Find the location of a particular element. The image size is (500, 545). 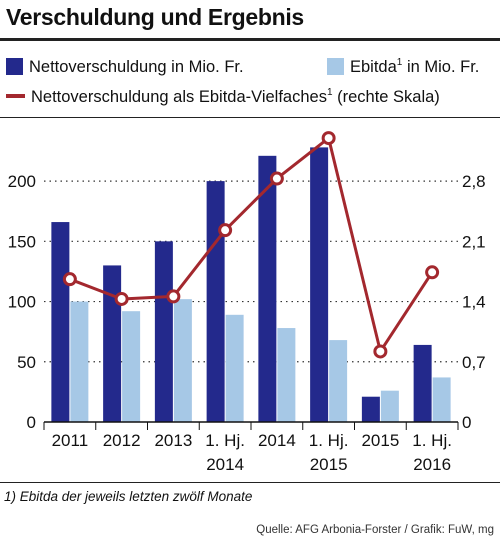

x-tick-label: 2016 is located at coordinates (432, 464).